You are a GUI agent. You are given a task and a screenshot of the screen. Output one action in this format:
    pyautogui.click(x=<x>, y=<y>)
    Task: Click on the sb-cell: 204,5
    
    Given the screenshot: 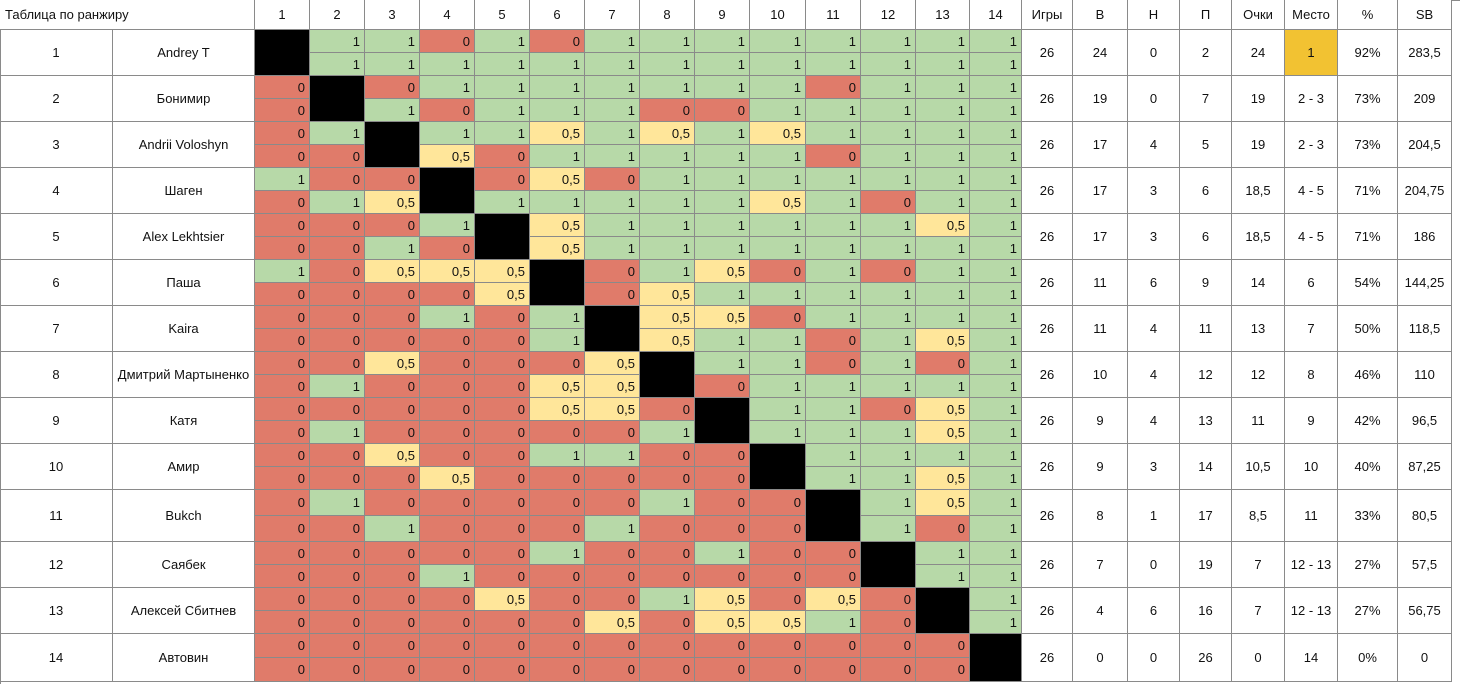 What is the action you would take?
    pyautogui.click(x=1425, y=145)
    